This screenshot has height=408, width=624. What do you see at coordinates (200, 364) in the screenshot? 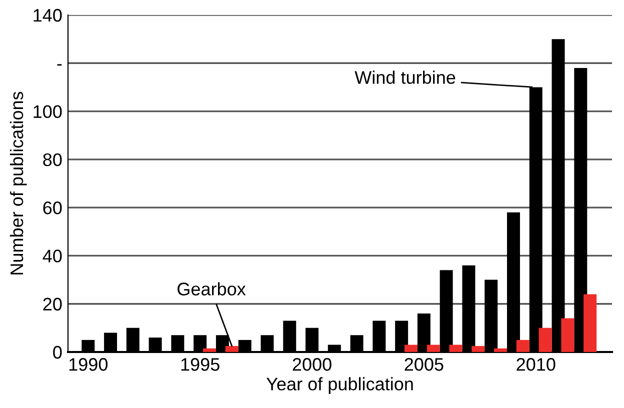
I see `x-tick-label: 1995` at bounding box center [200, 364].